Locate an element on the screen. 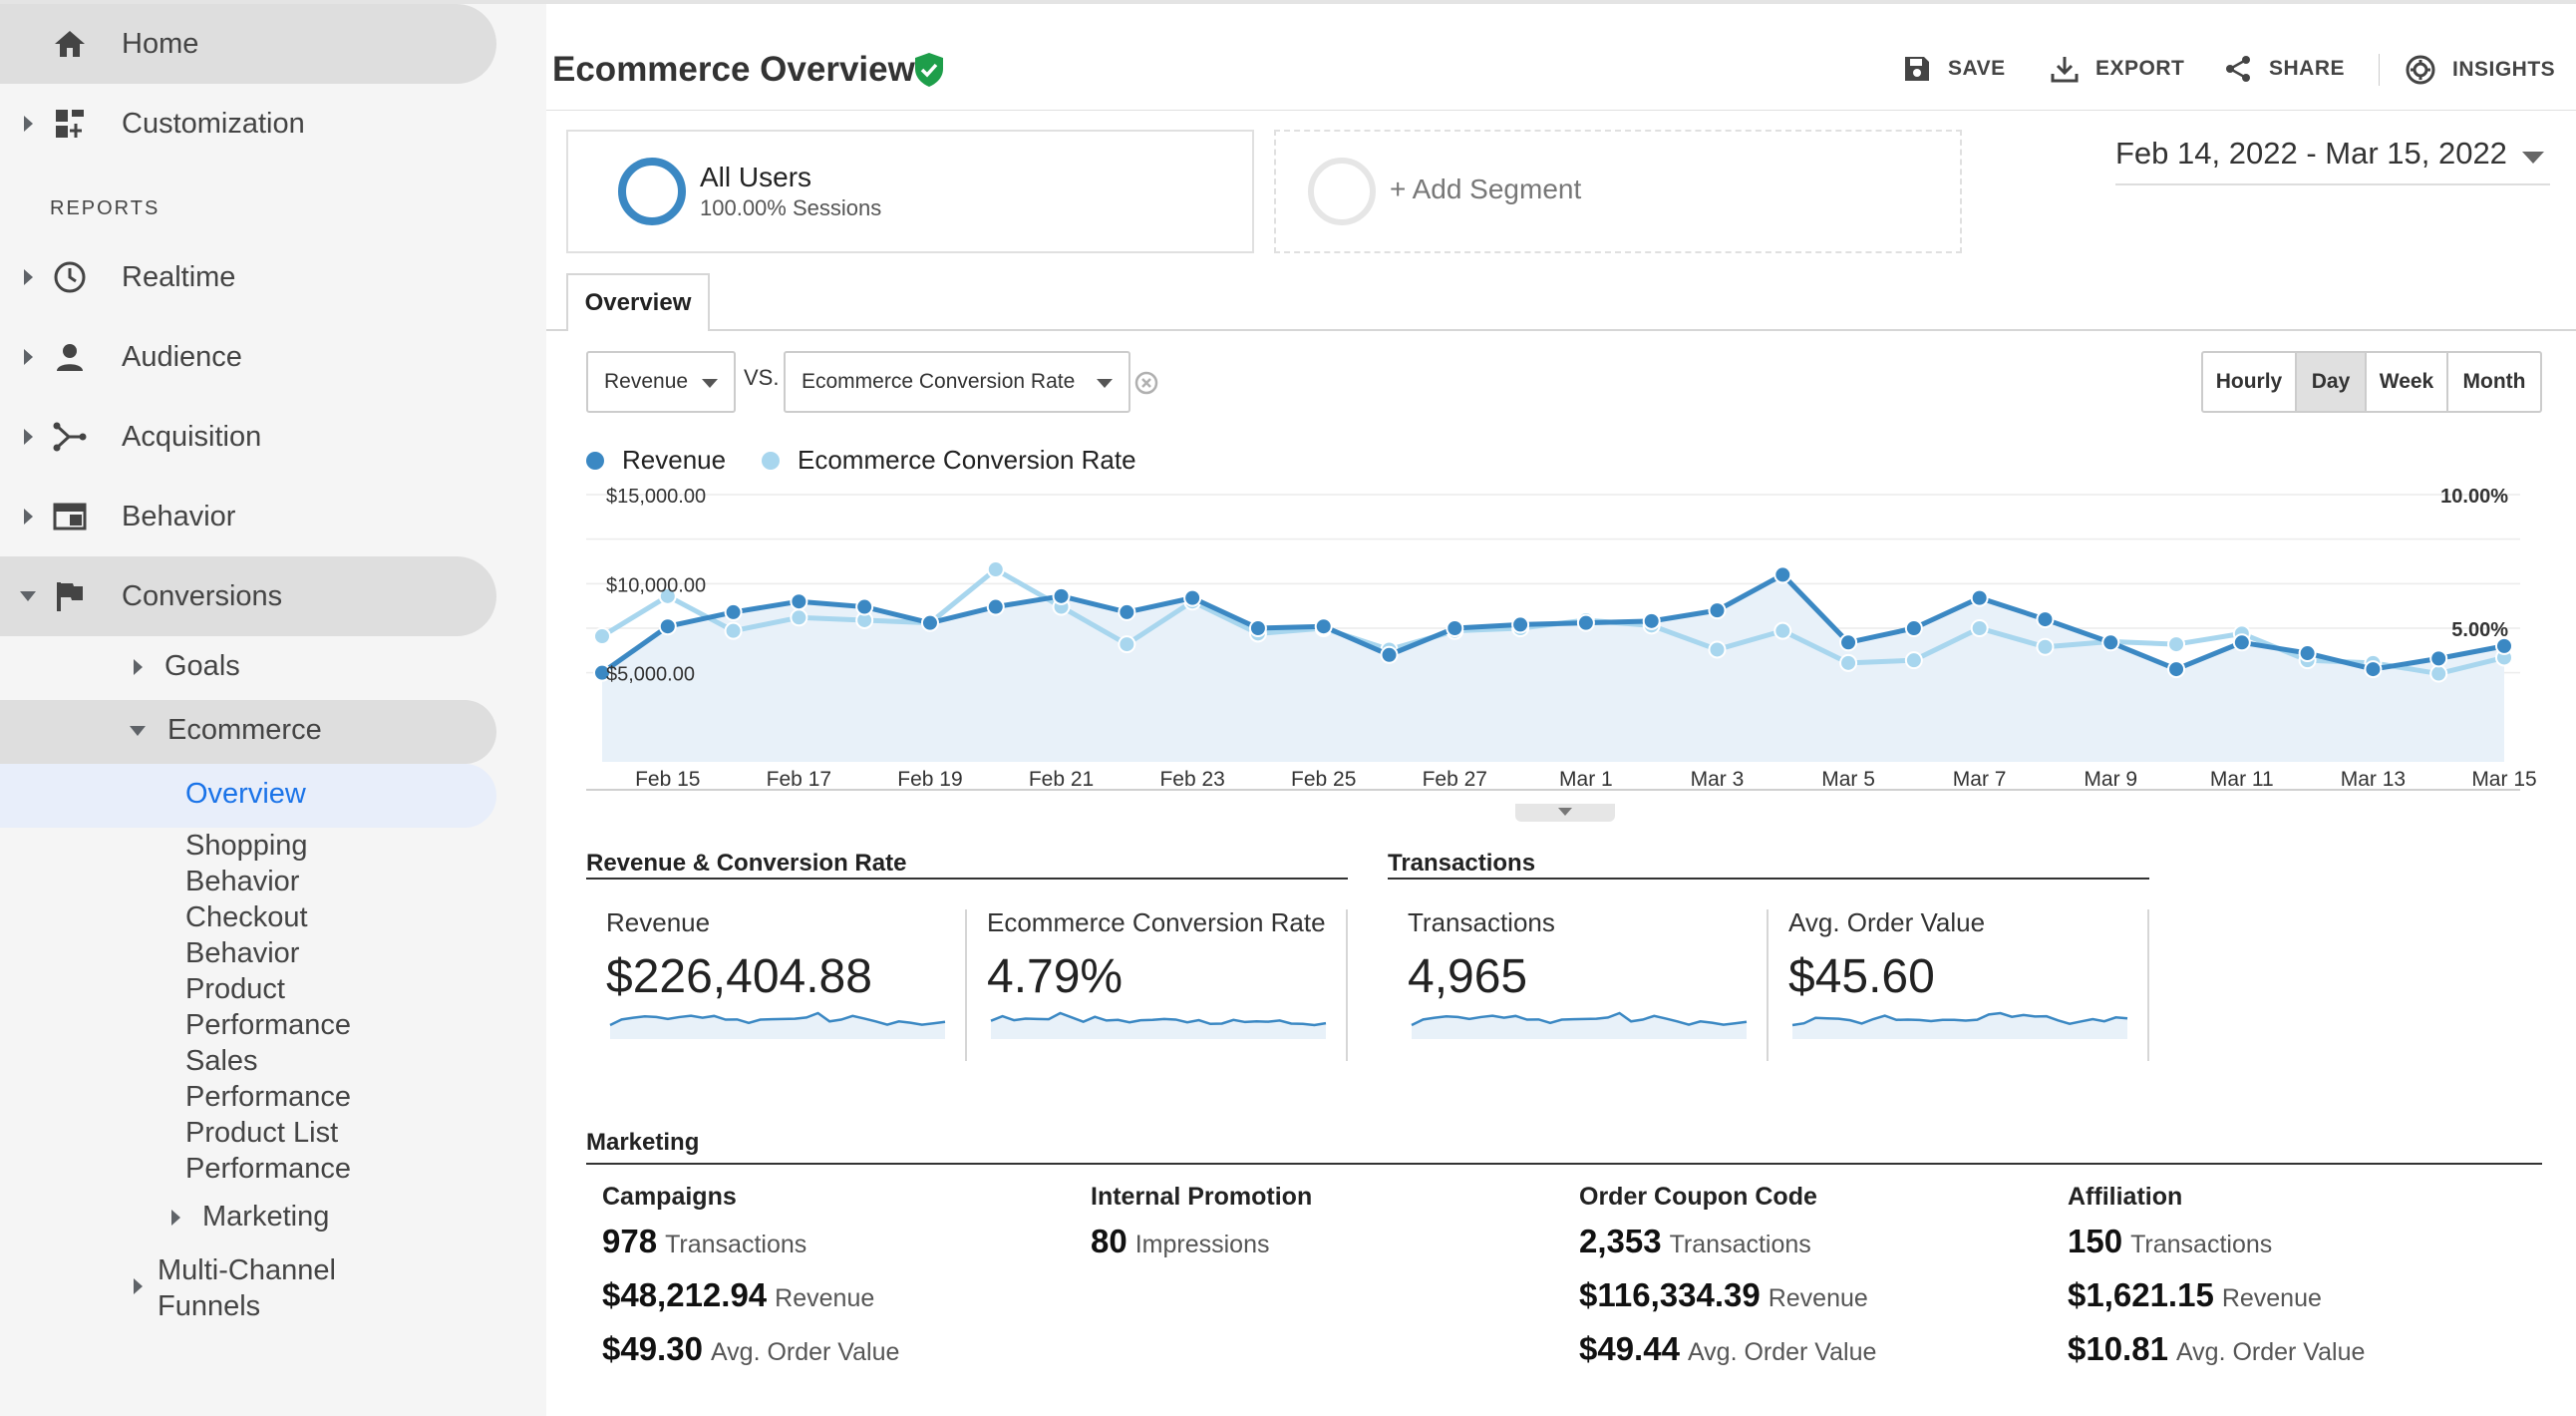  x-axis-tick-label: Mar 11 is located at coordinates (2242, 779).